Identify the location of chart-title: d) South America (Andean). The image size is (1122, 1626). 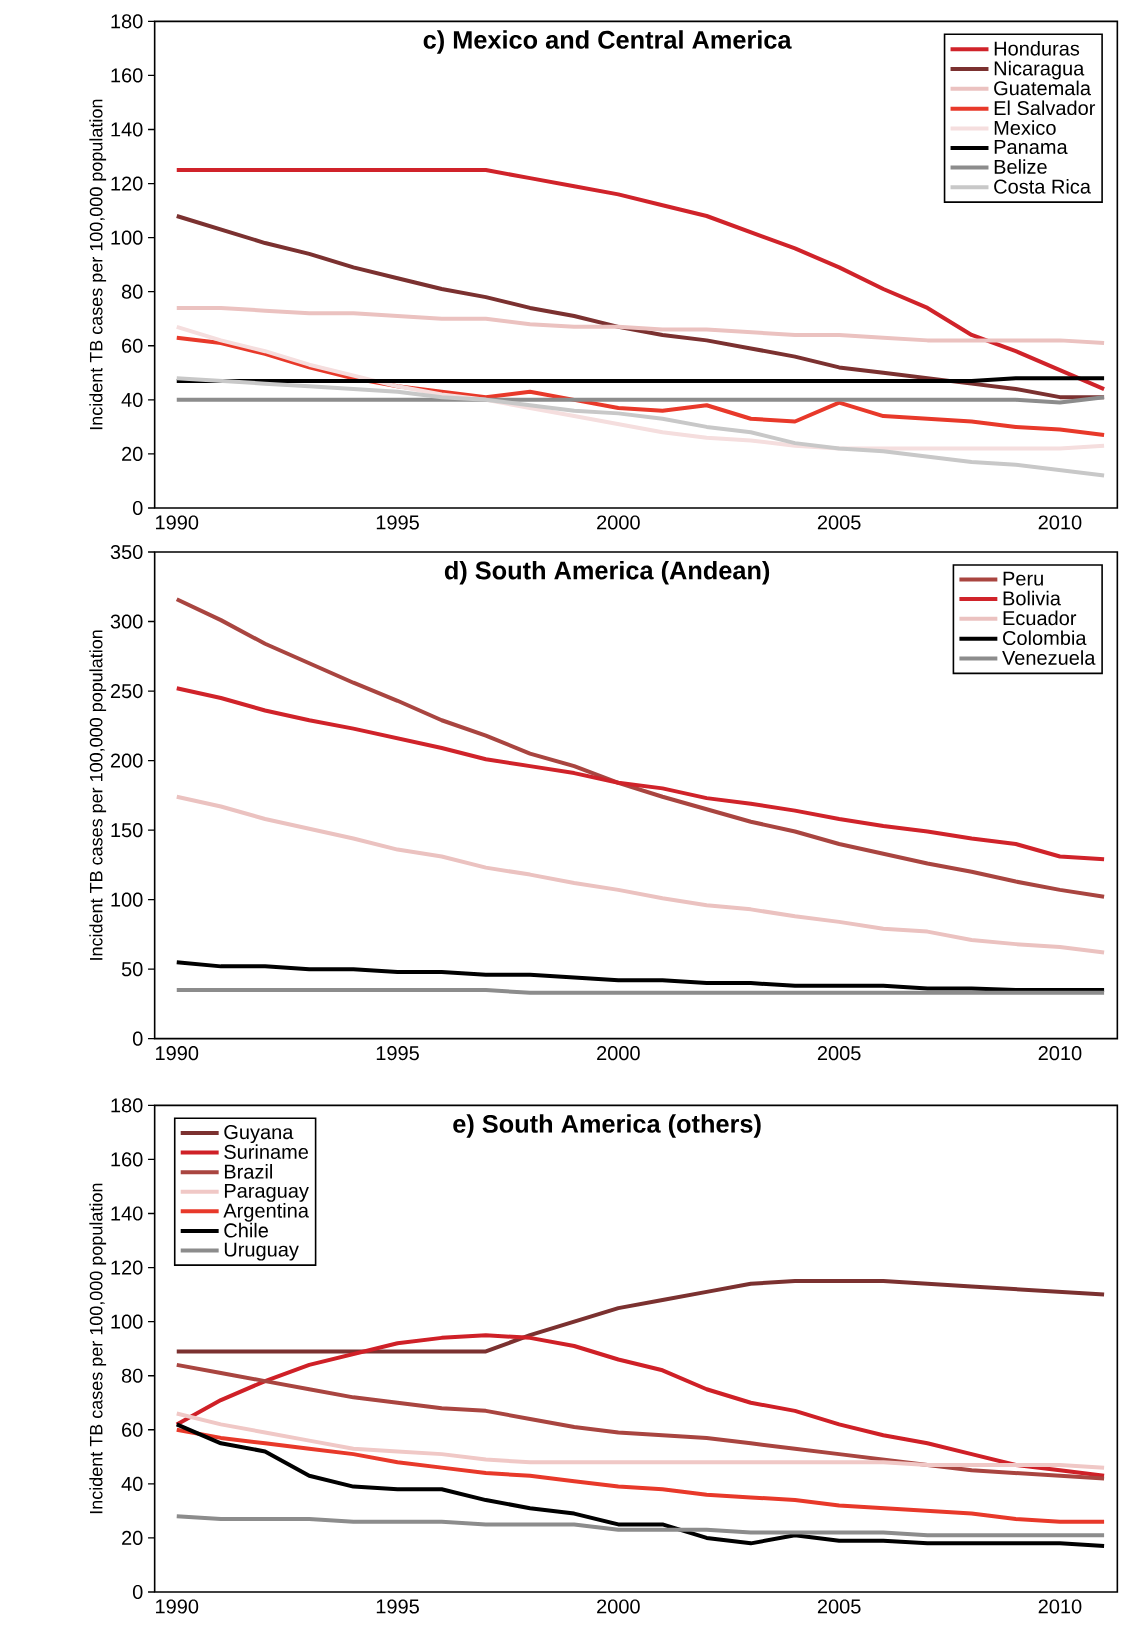
(607, 572).